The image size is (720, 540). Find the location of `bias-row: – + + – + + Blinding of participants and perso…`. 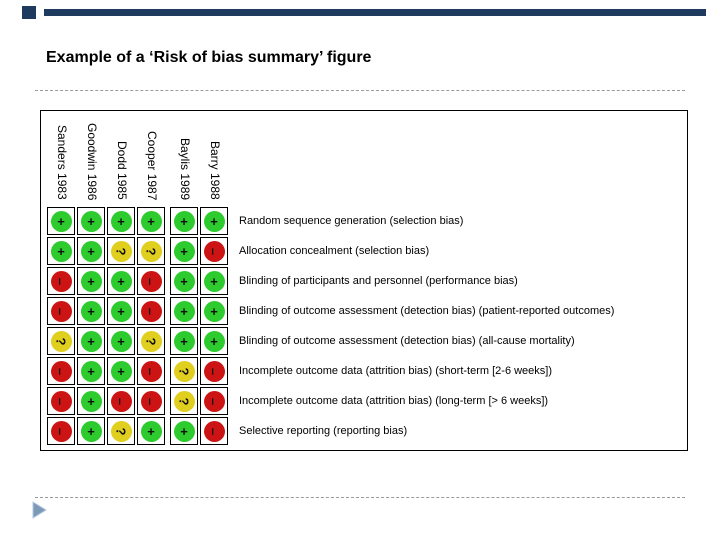

bias-row: – + + – + + Blinding of participants and perso… is located at coordinates (364, 281).